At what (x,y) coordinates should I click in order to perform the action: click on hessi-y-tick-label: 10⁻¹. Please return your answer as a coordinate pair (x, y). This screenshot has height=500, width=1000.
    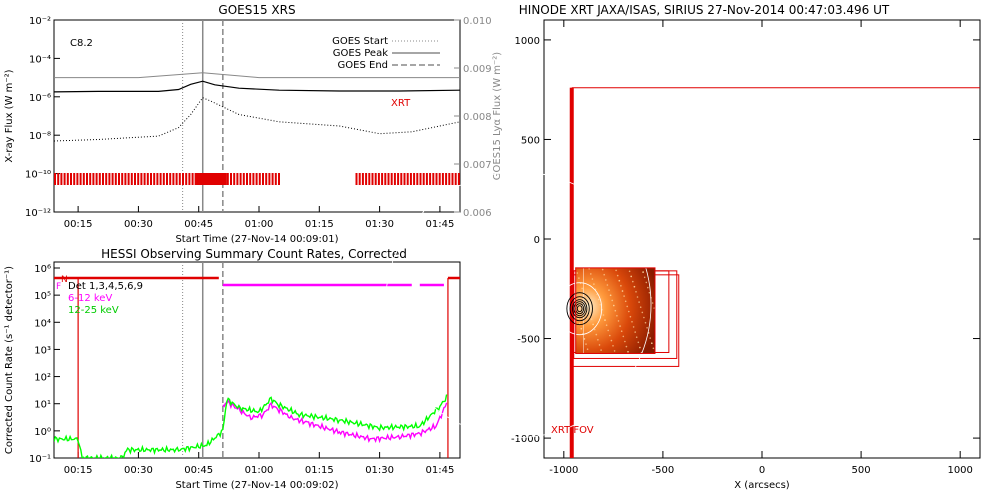
    Looking at the image, I should click on (40, 459).